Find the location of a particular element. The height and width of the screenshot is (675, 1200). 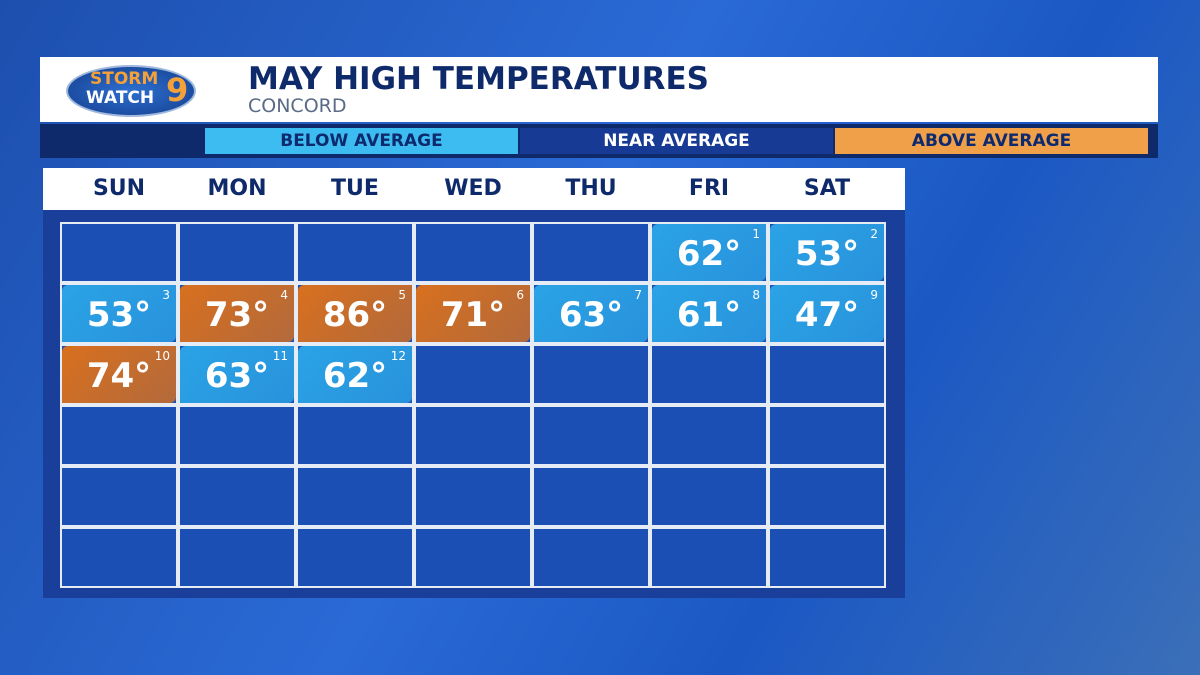

logo-oval is located at coordinates (131, 91).